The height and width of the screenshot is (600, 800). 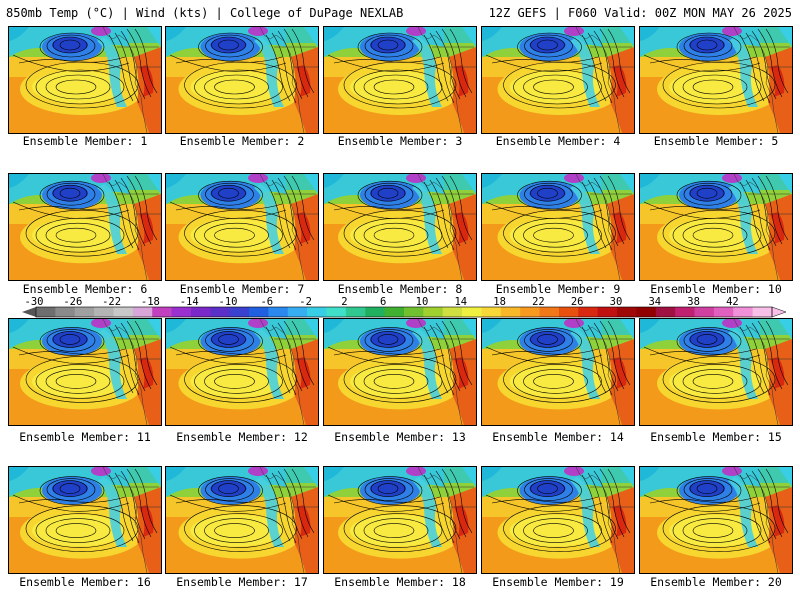 I want to click on colorbar-tick-label: 30, so click(x=616, y=302).